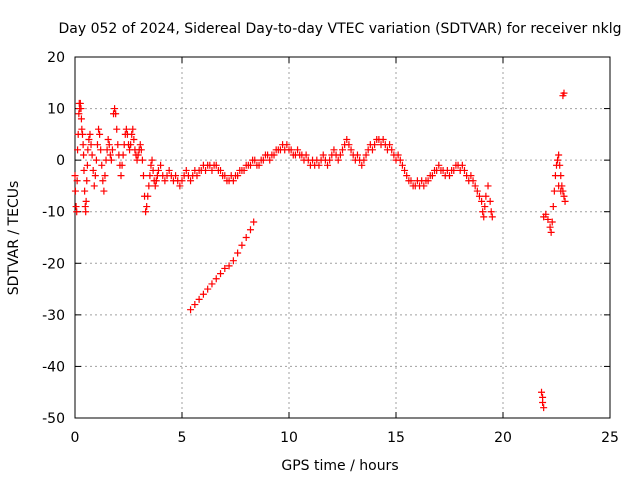 The width and height of the screenshot is (640, 480). I want to click on y-tick-label: 0, so click(60, 161).